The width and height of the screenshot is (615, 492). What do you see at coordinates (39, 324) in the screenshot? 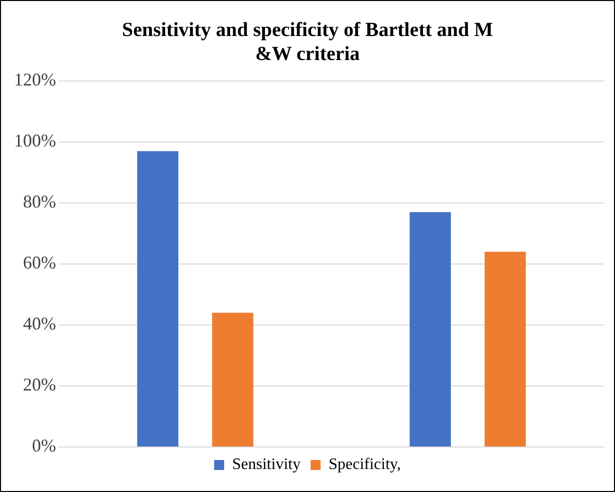
I see `y-tick-label: 40%` at bounding box center [39, 324].